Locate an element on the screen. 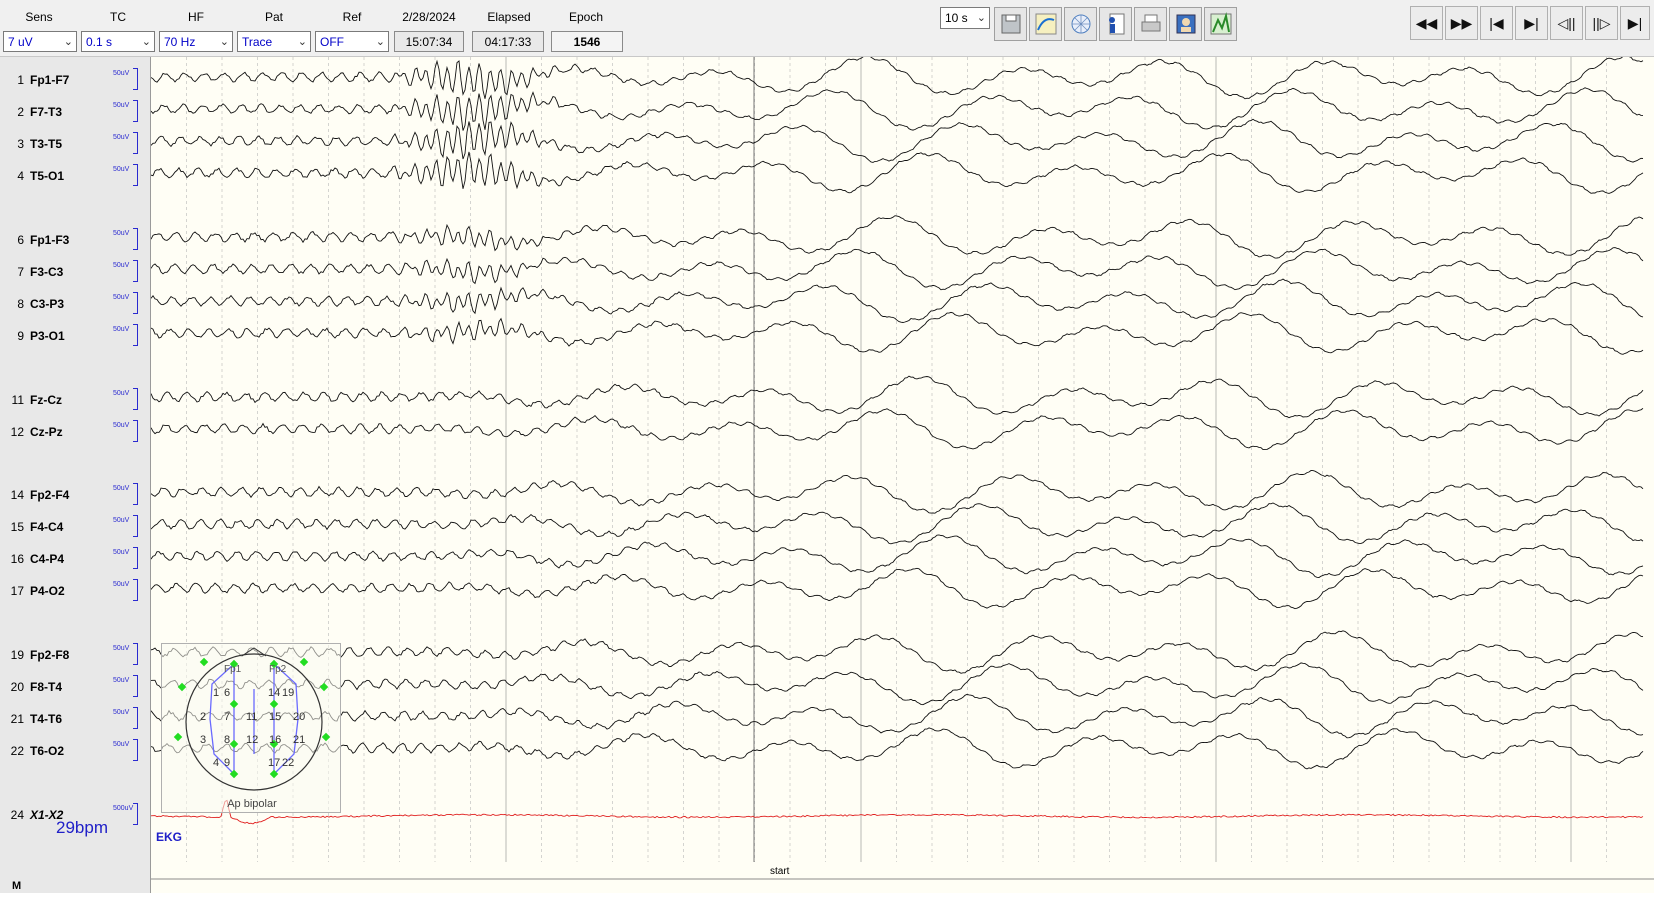 This screenshot has height=901, width=1654. montage-channel-22: 22 is located at coordinates (288, 763).